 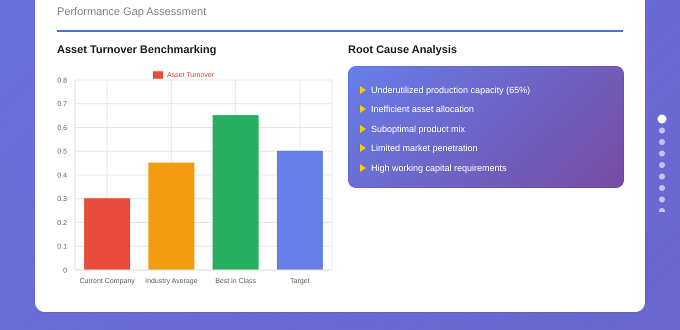 What do you see at coordinates (418, 129) in the screenshot?
I see `text: Suboptimal product mix` at bounding box center [418, 129].